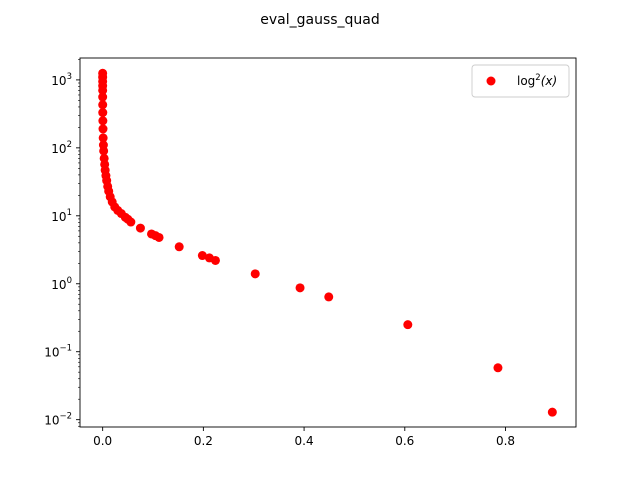 This screenshot has width=640, height=480. What do you see at coordinates (58, 352) in the screenshot?
I see `y-tick-label: 10⁻¹` at bounding box center [58, 352].